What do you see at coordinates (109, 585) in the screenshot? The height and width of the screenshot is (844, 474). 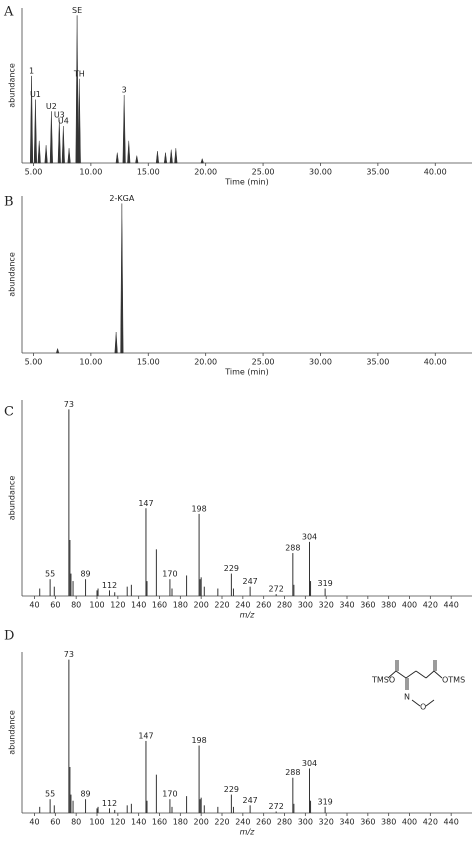 I see `peak-label: 112` at bounding box center [109, 585].